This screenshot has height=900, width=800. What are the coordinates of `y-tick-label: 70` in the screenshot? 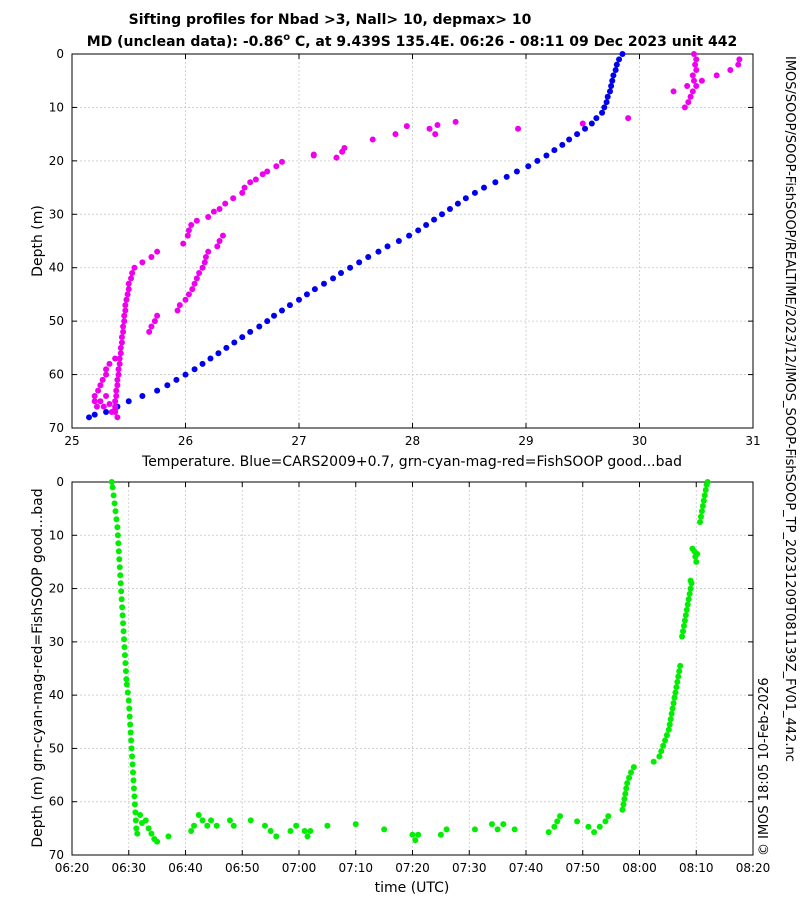 It's located at (56, 428).